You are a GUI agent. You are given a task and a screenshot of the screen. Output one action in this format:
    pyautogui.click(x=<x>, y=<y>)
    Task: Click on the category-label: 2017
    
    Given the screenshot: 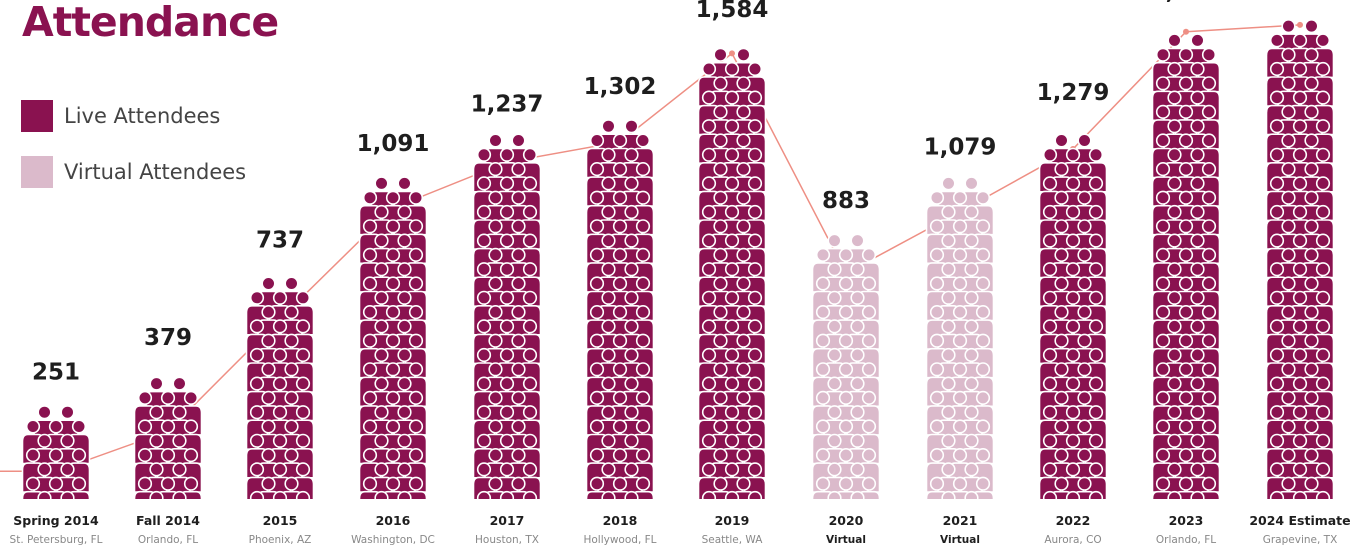 What is the action you would take?
    pyautogui.click(x=507, y=520)
    